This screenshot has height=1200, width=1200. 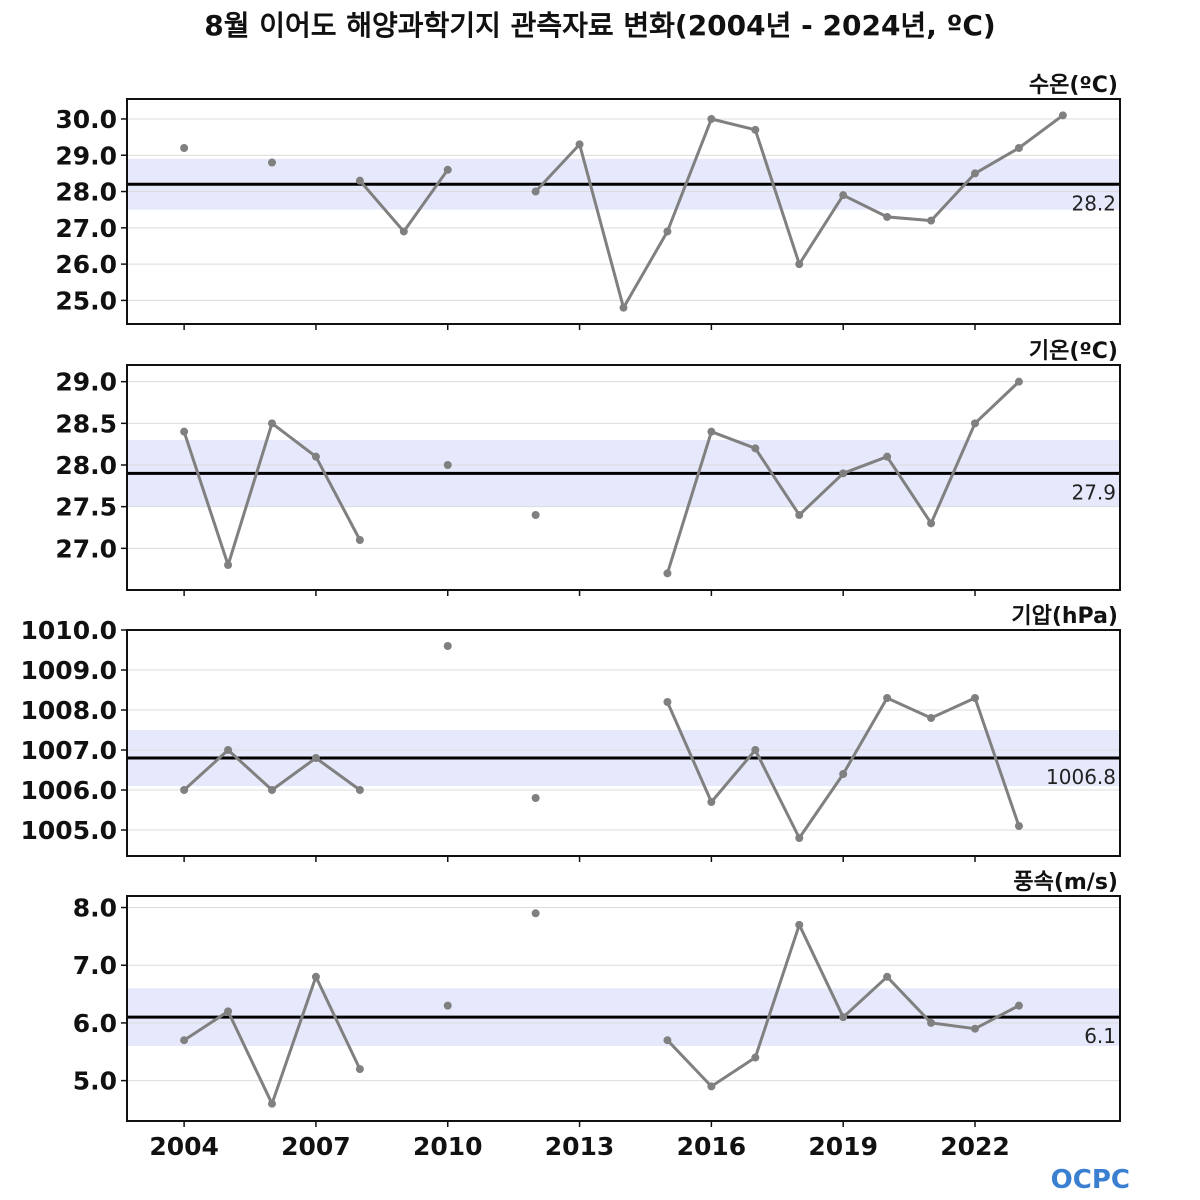 I want to click on x-tick-label: 2016, so click(x=712, y=1146).